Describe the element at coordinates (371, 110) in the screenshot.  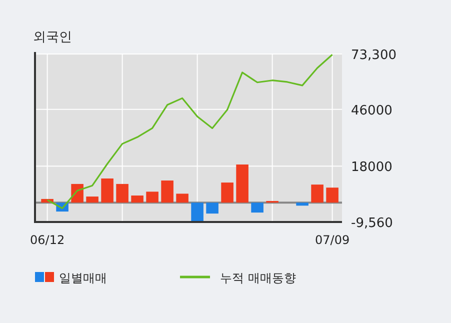
I see `y-tick-label: 46000` at that location.